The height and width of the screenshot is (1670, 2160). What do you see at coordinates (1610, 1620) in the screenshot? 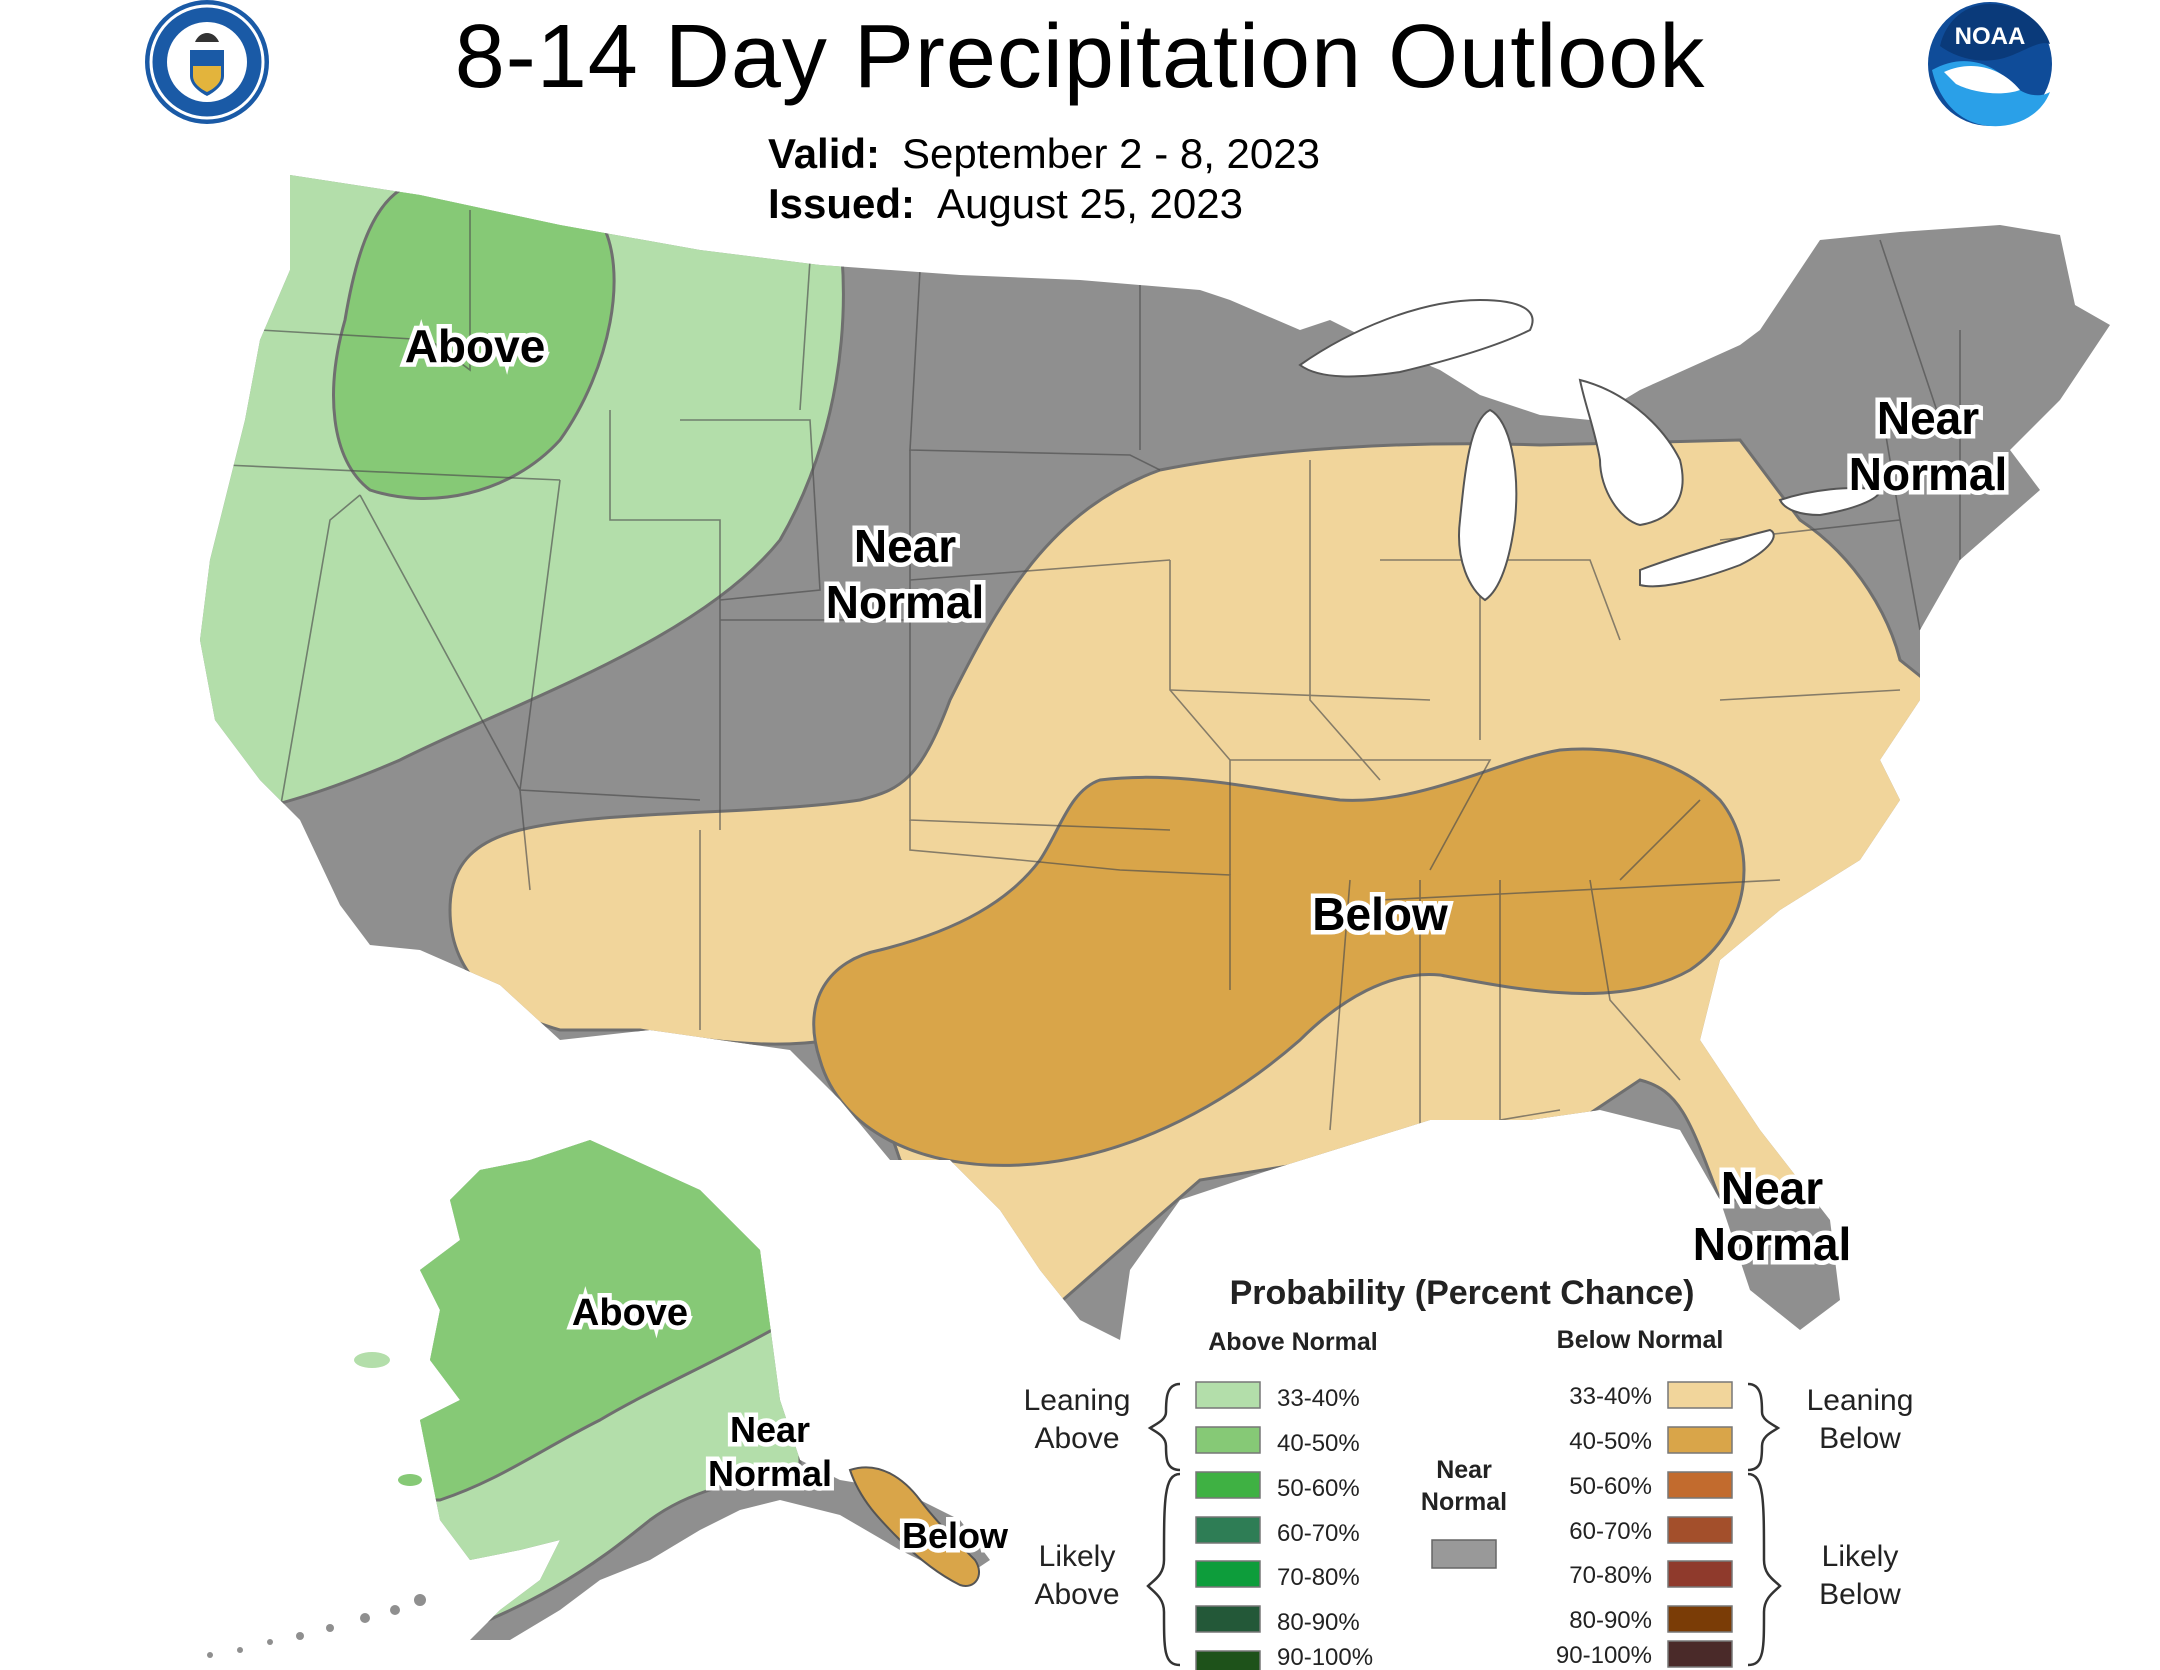
I see `label-below-80-90: 80-90%` at bounding box center [1610, 1620].